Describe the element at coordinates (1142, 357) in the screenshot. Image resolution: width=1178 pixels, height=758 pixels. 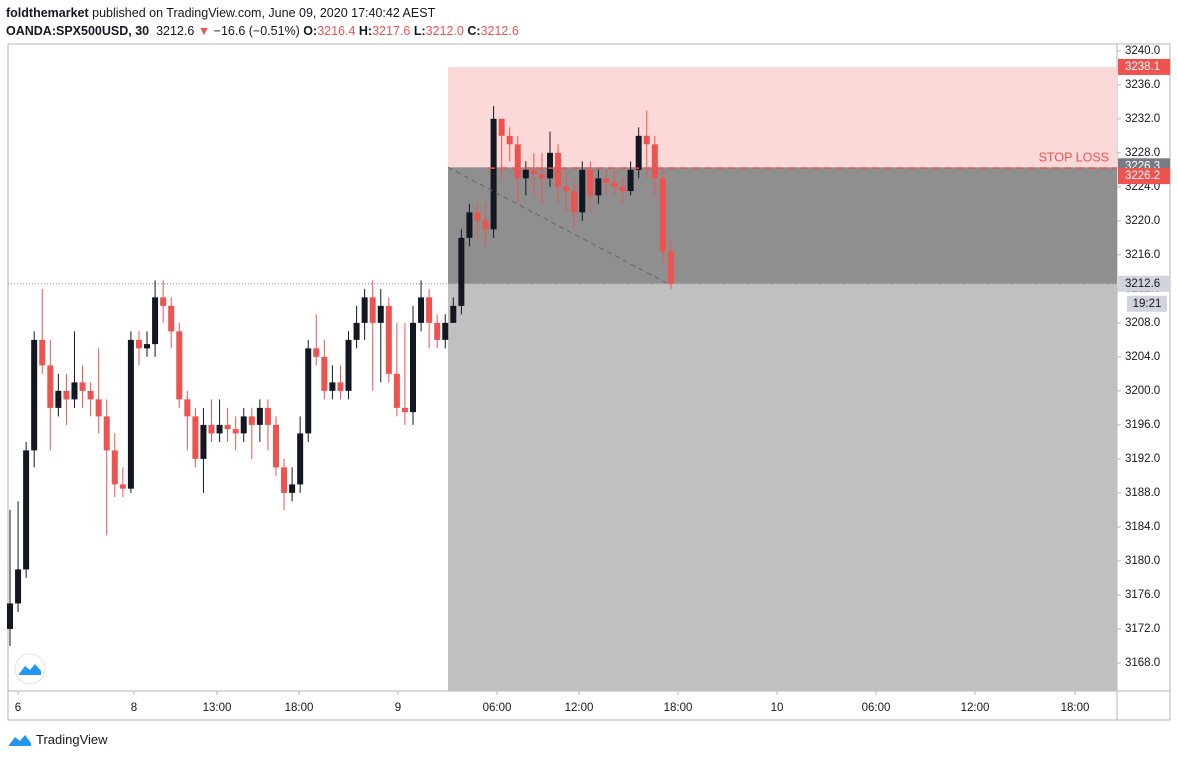
I see `y-tick-label: 3204.0` at that location.